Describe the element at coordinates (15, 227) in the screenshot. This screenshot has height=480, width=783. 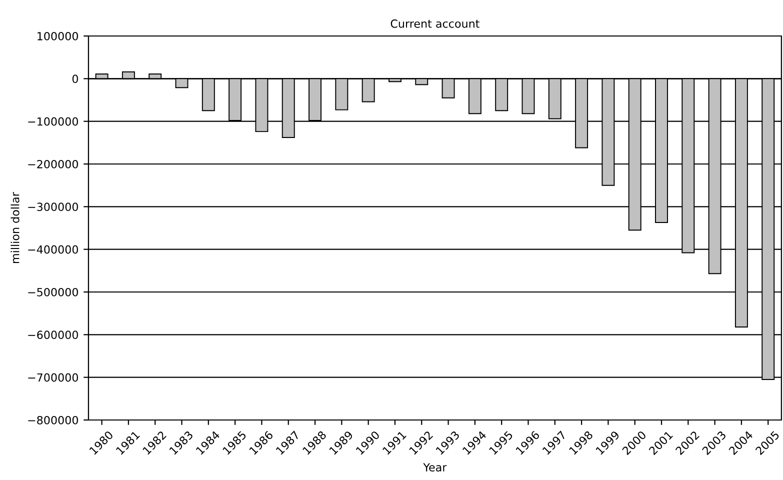
I see `y-axis-title: million dollar` at that location.